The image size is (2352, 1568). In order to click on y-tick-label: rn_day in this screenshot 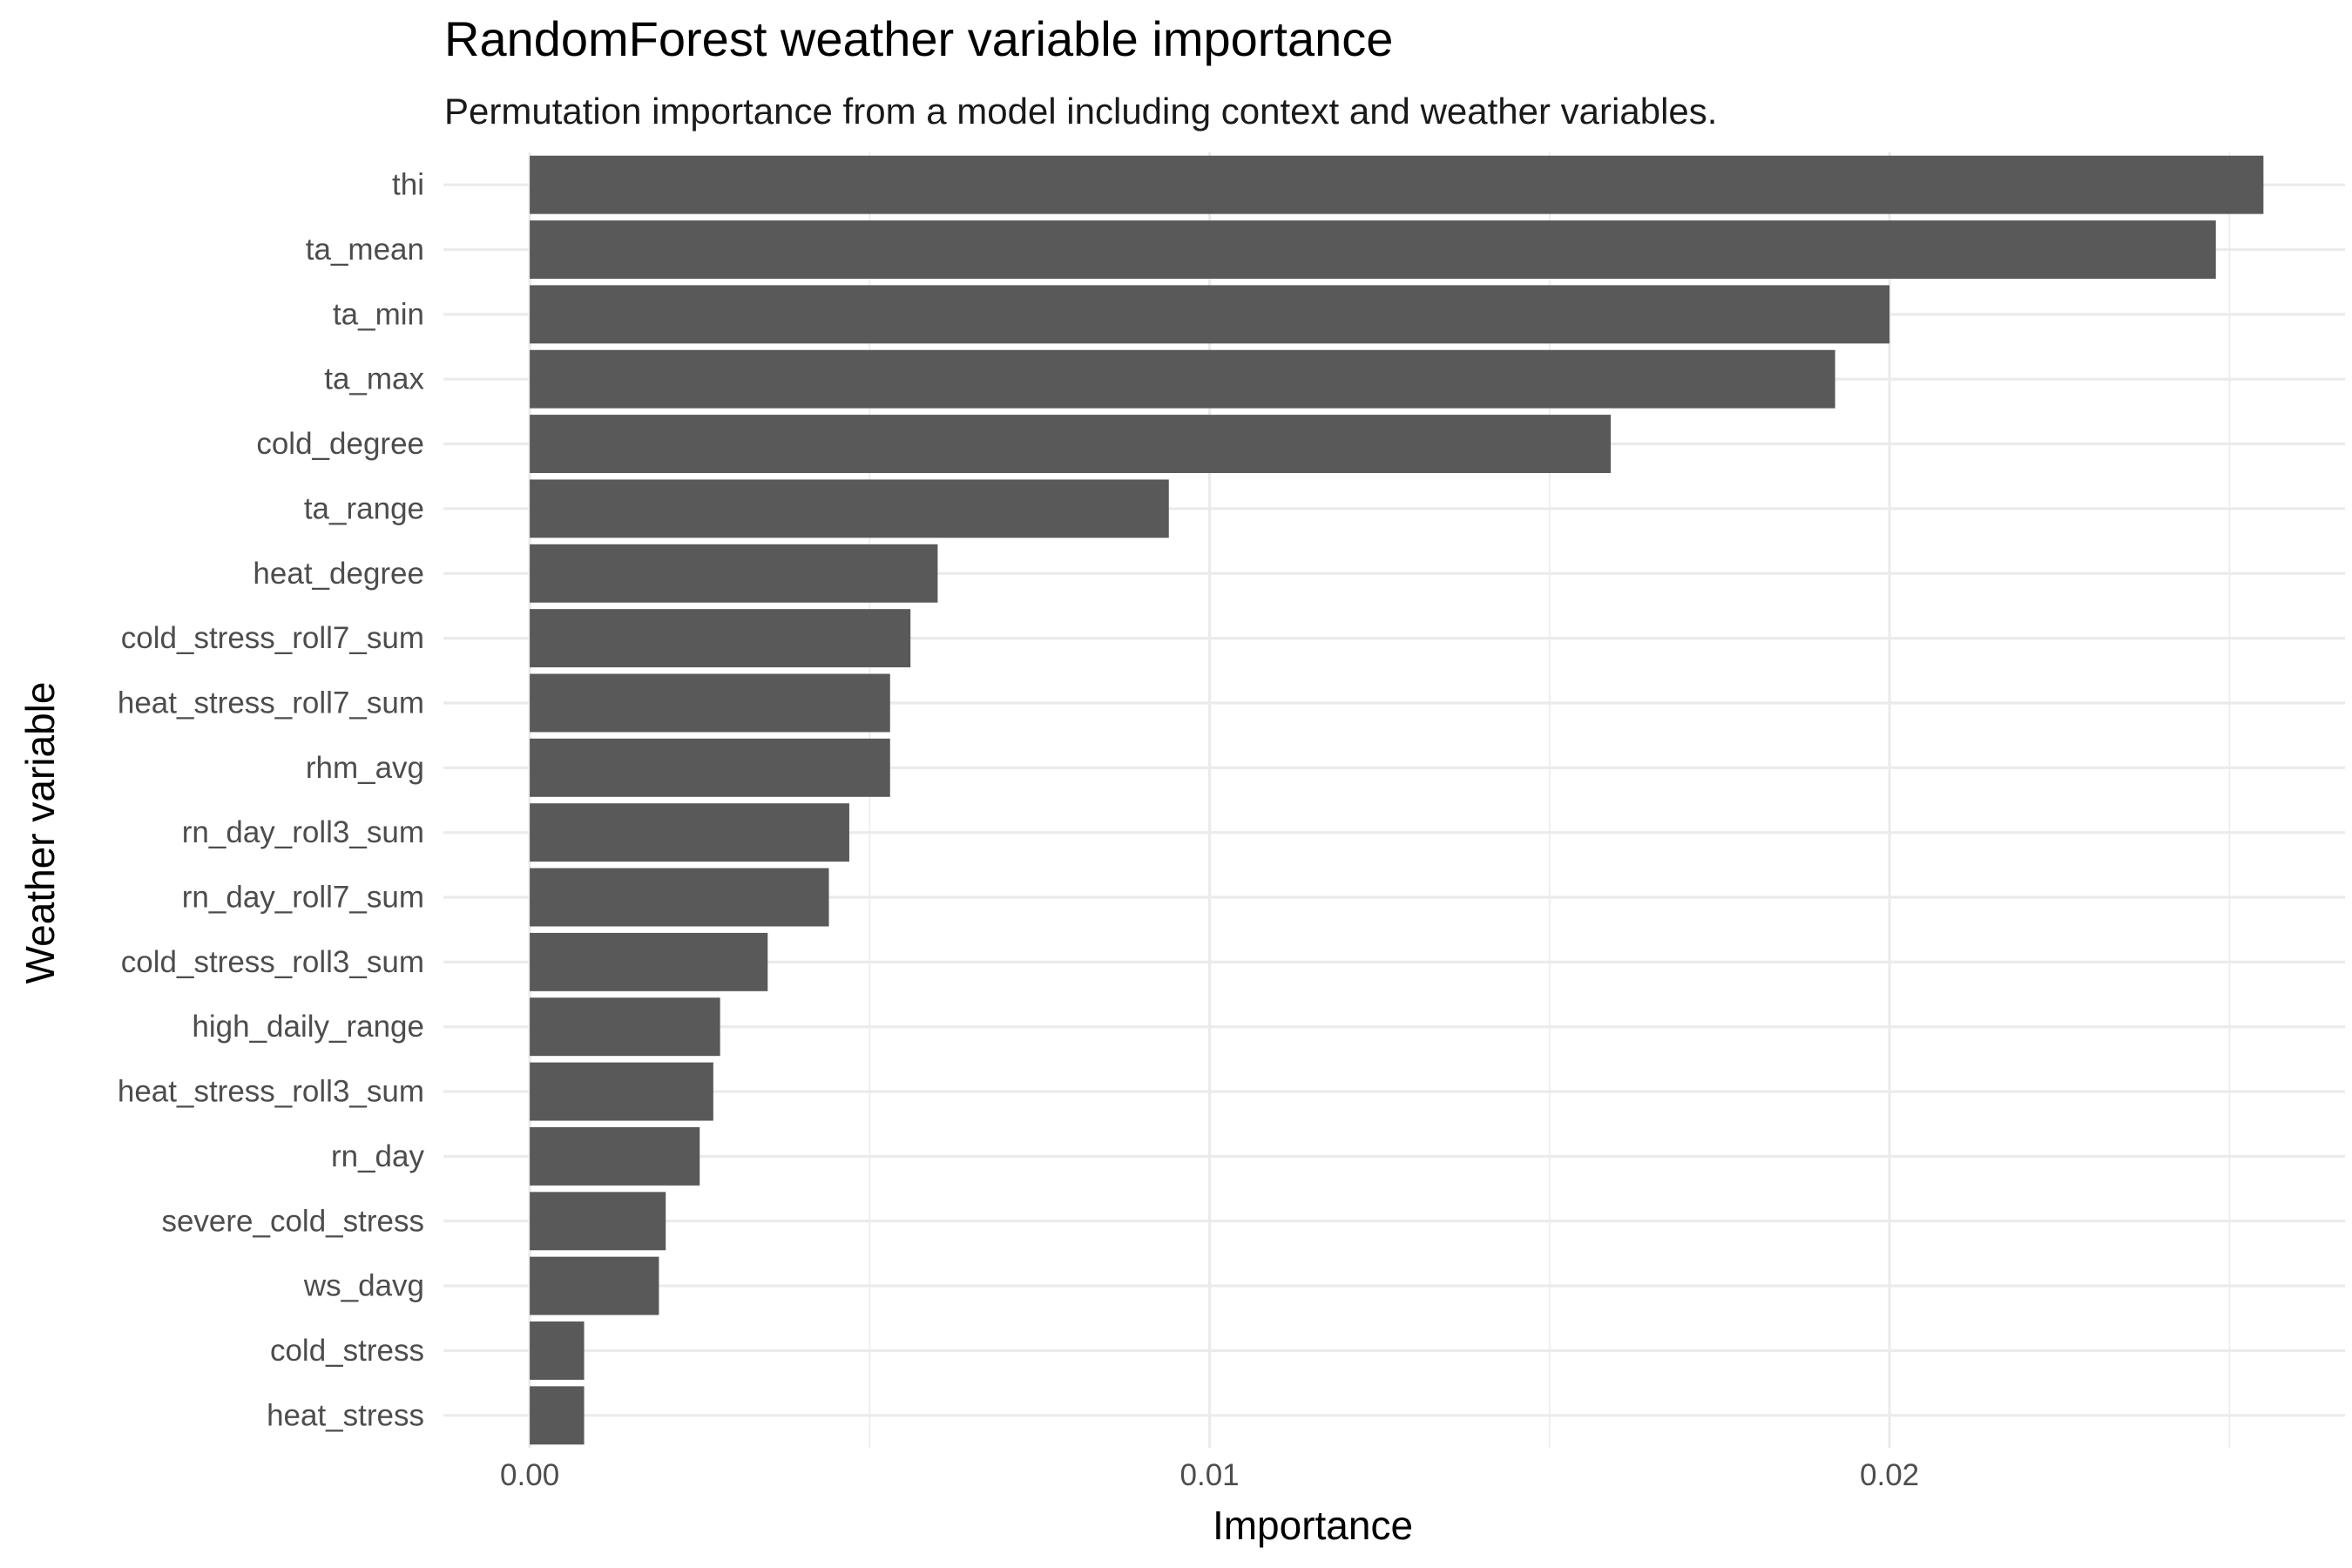, I will do `click(378, 1156)`.